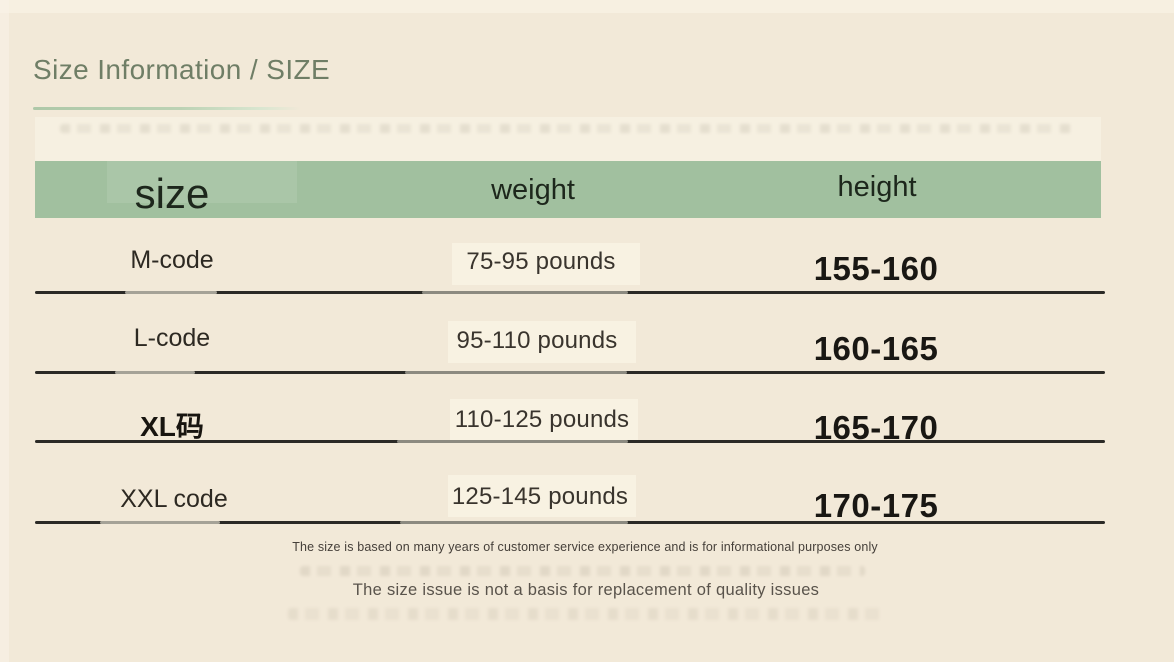 The height and width of the screenshot is (662, 1174). Describe the element at coordinates (172, 260) in the screenshot. I see `cell-size: M-code` at that location.